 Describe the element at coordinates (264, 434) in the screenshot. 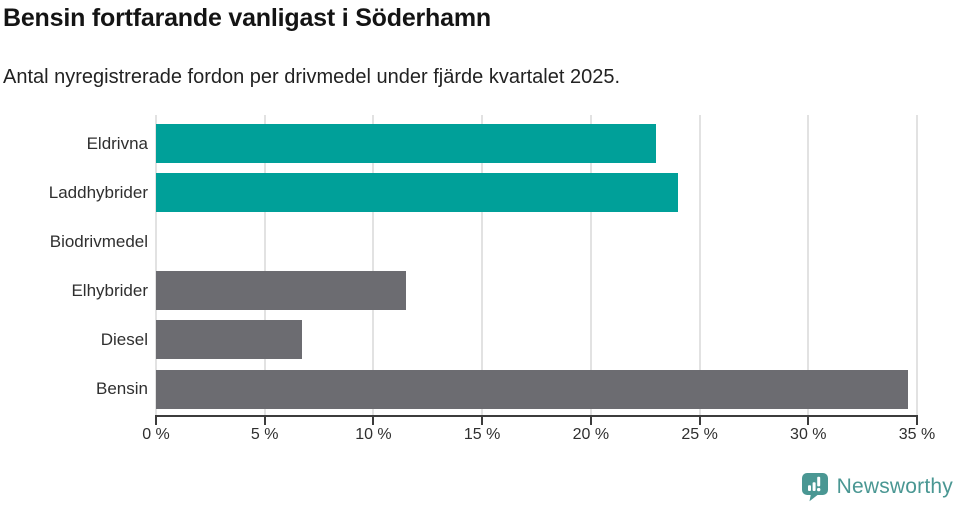

I see `tick-label-5: 5 %` at that location.